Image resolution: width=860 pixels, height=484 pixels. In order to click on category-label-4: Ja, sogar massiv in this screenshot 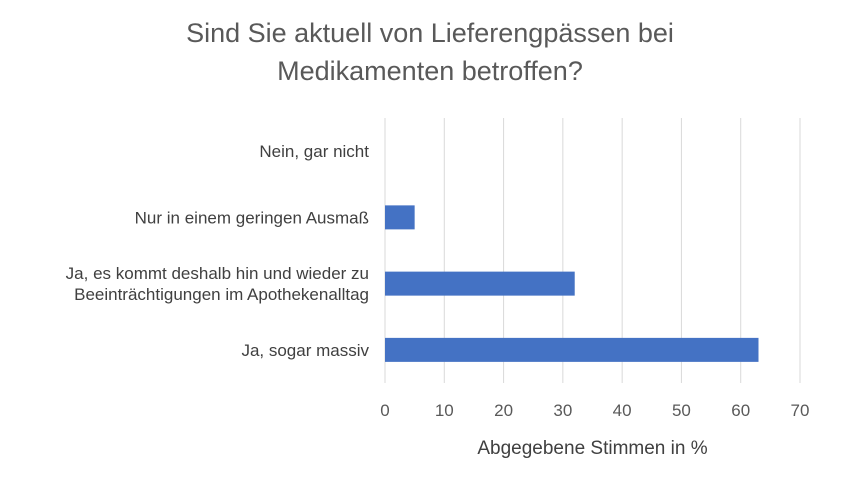, I will do `click(305, 350)`.